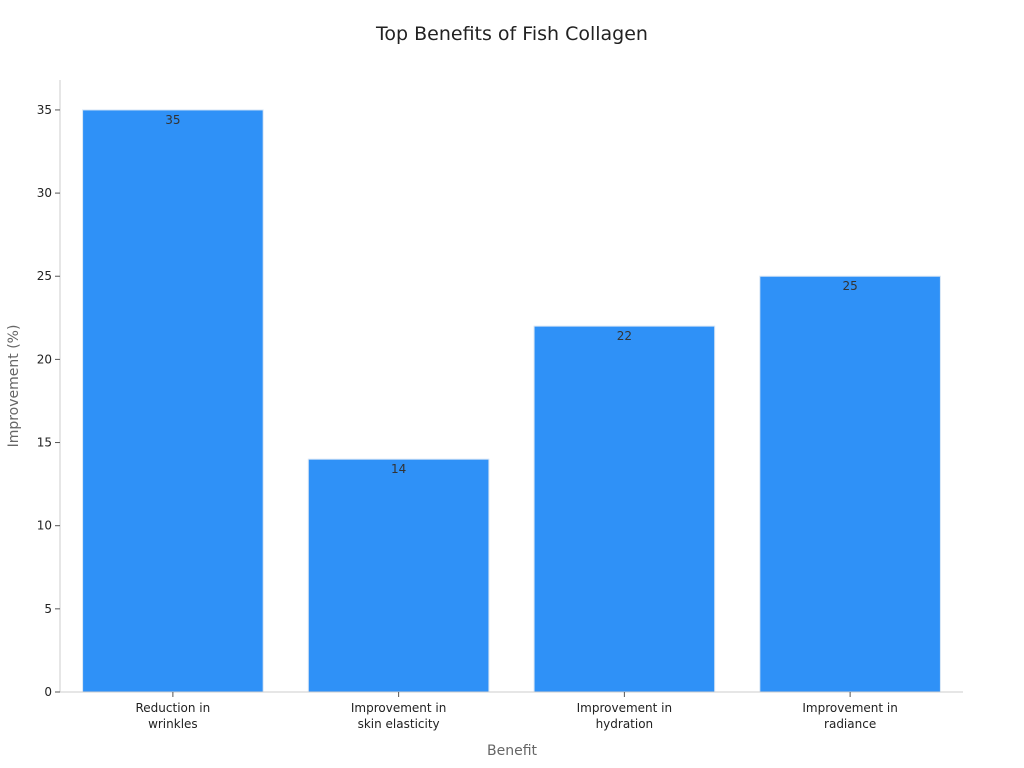 This screenshot has height=768, width=1024. Describe the element at coordinates (48, 692) in the screenshot. I see `y-tick-label: 0` at that location.